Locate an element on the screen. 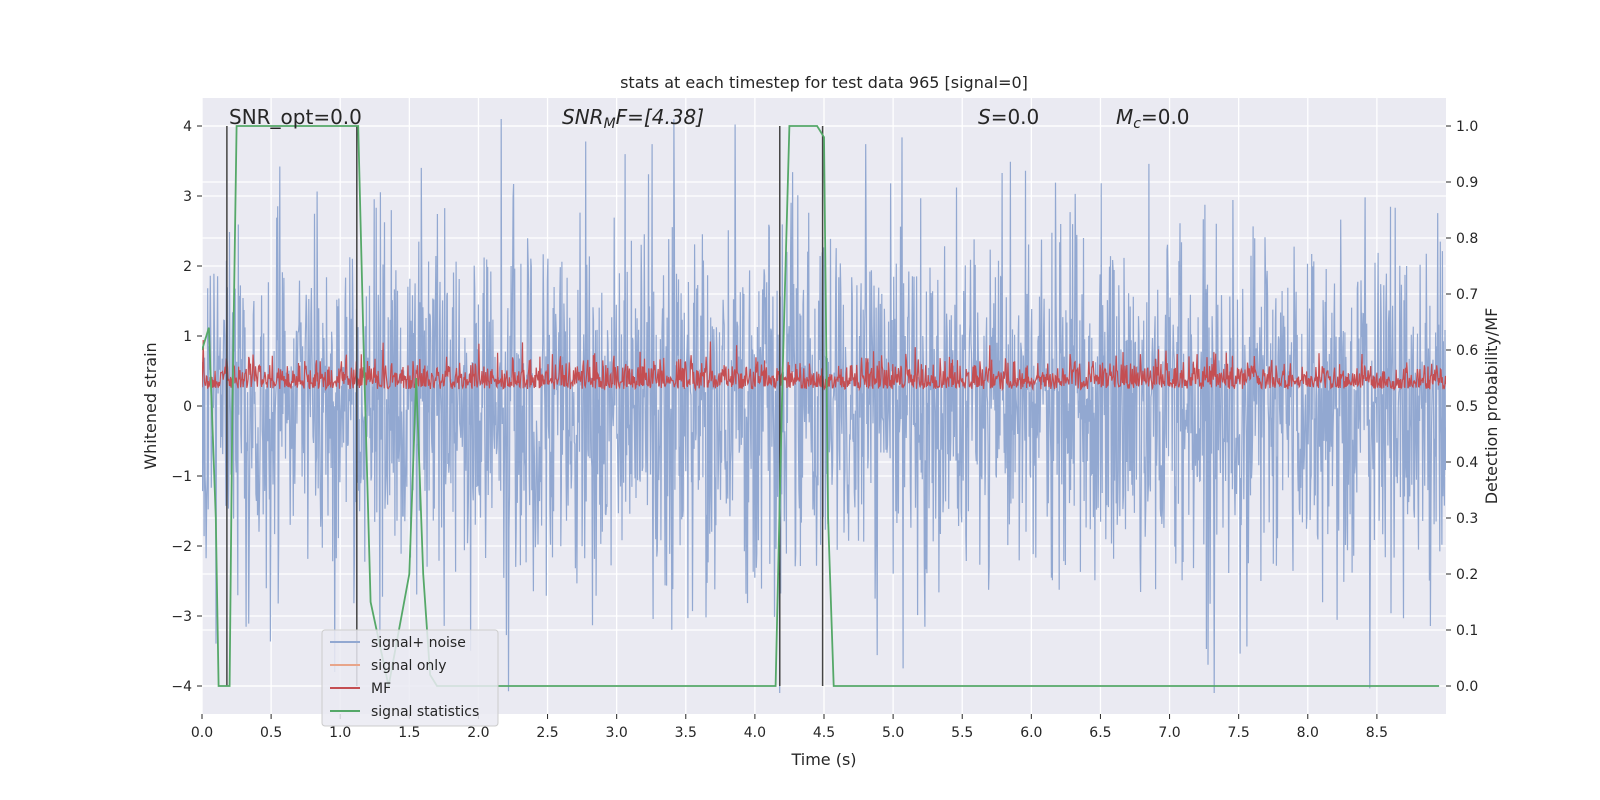  y-right-tick-label: 0.1 is located at coordinates (1467, 631).